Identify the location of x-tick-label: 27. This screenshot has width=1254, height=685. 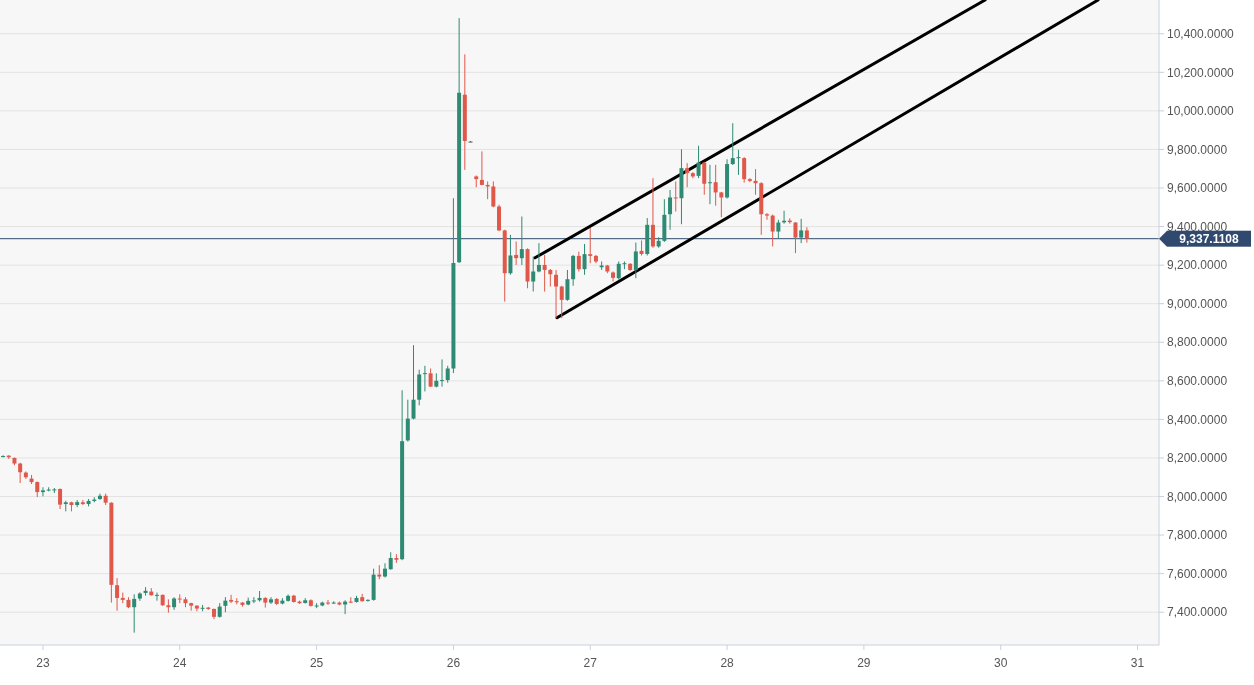
(590, 663).